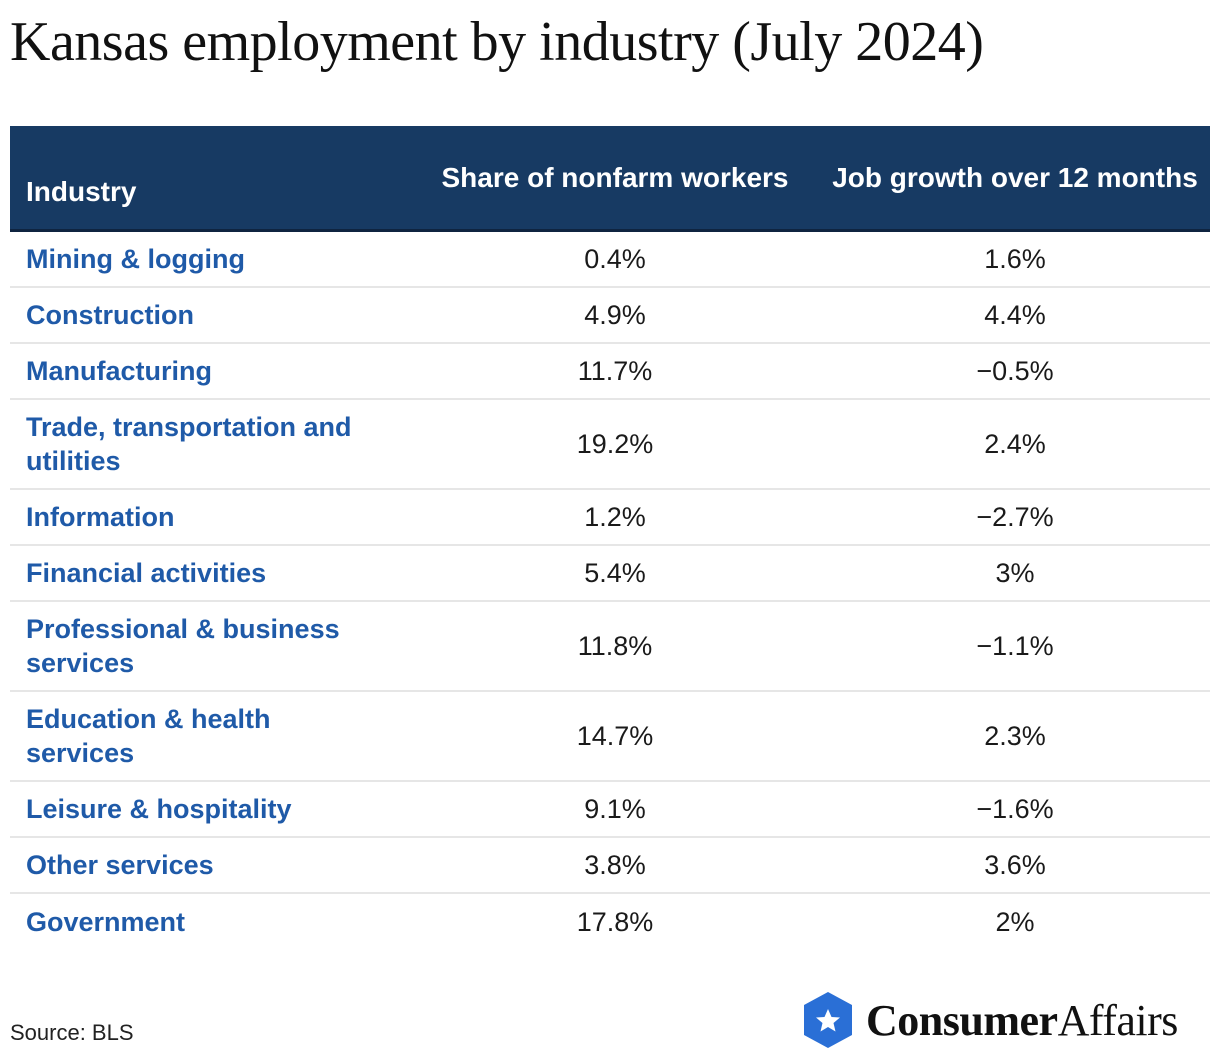  Describe the element at coordinates (615, 177) in the screenshot. I see `header-share: Share of nonfarm workers` at that location.